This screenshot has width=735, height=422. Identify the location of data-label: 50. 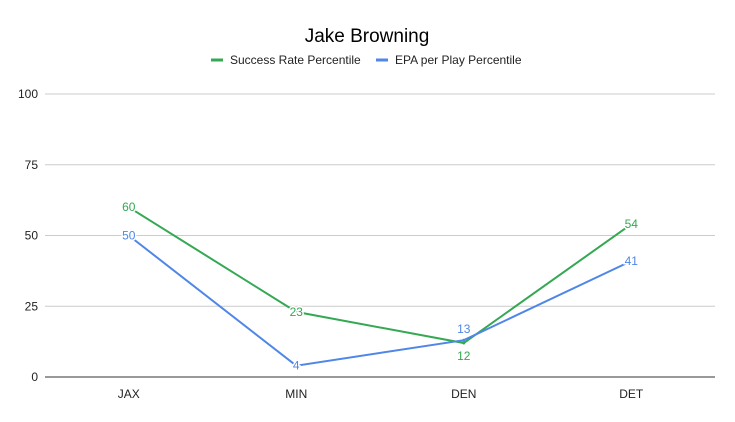
(129, 236).